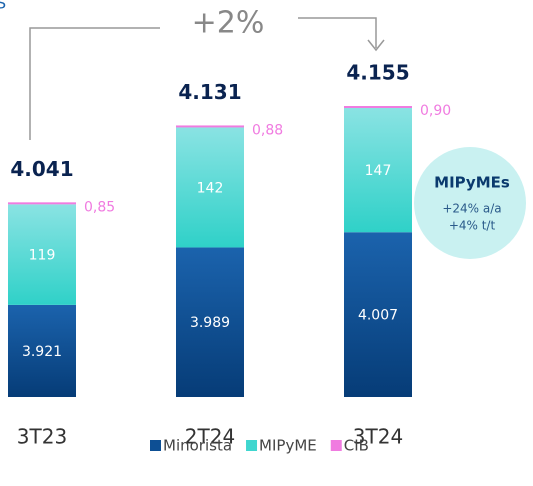  What do you see at coordinates (356, 446) in the screenshot?
I see `legend-label: CIB` at bounding box center [356, 446].